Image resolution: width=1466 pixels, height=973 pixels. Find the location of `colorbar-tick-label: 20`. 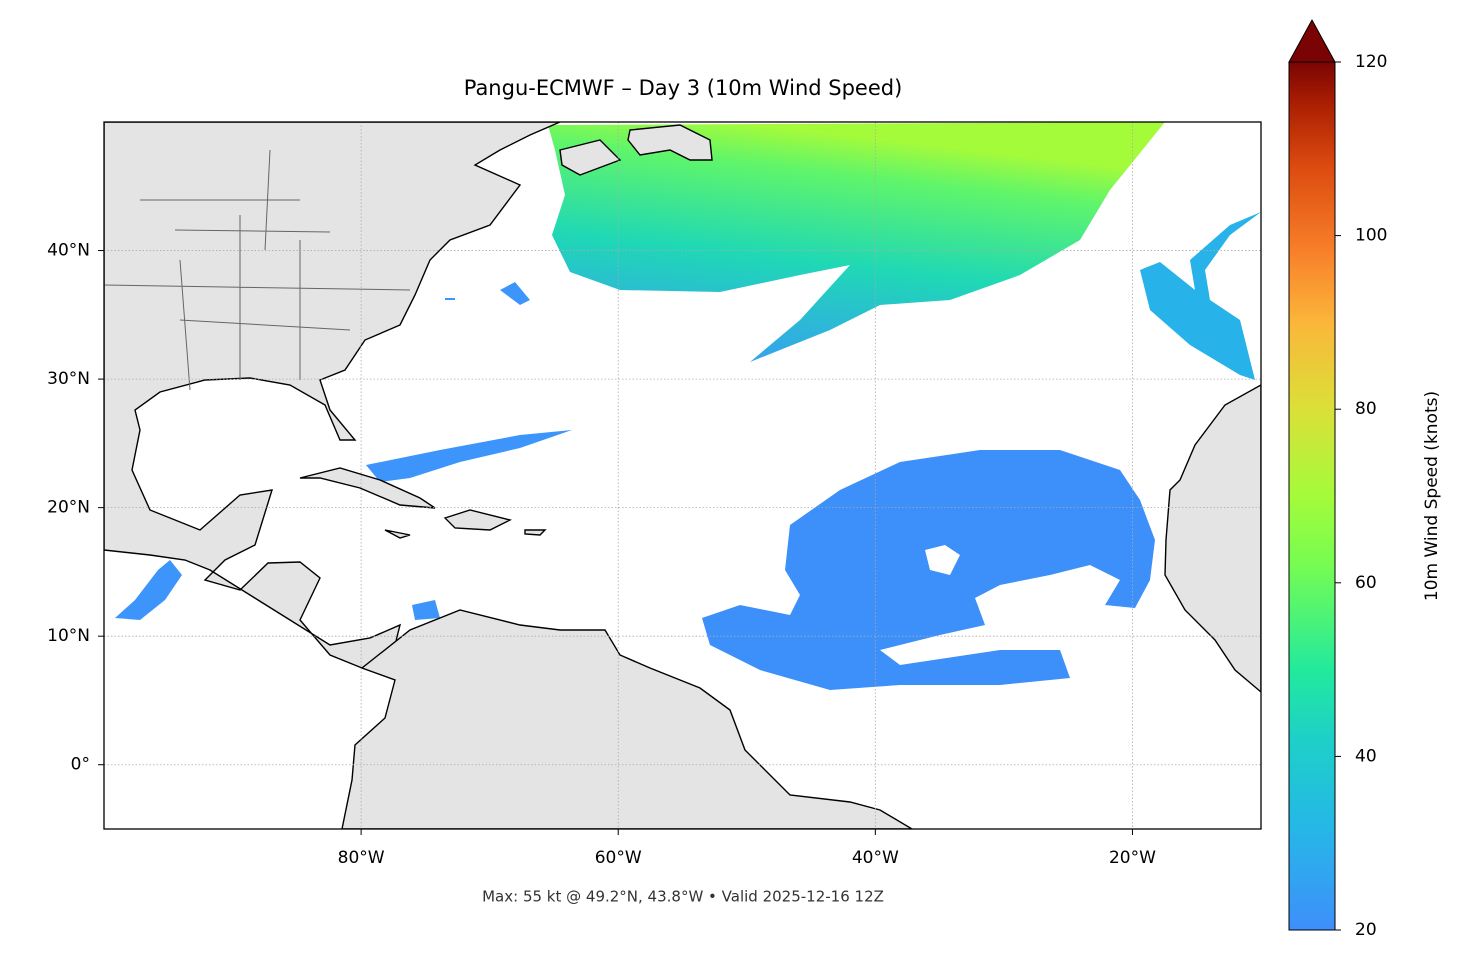

colorbar-tick-label: 20 is located at coordinates (1366, 930).